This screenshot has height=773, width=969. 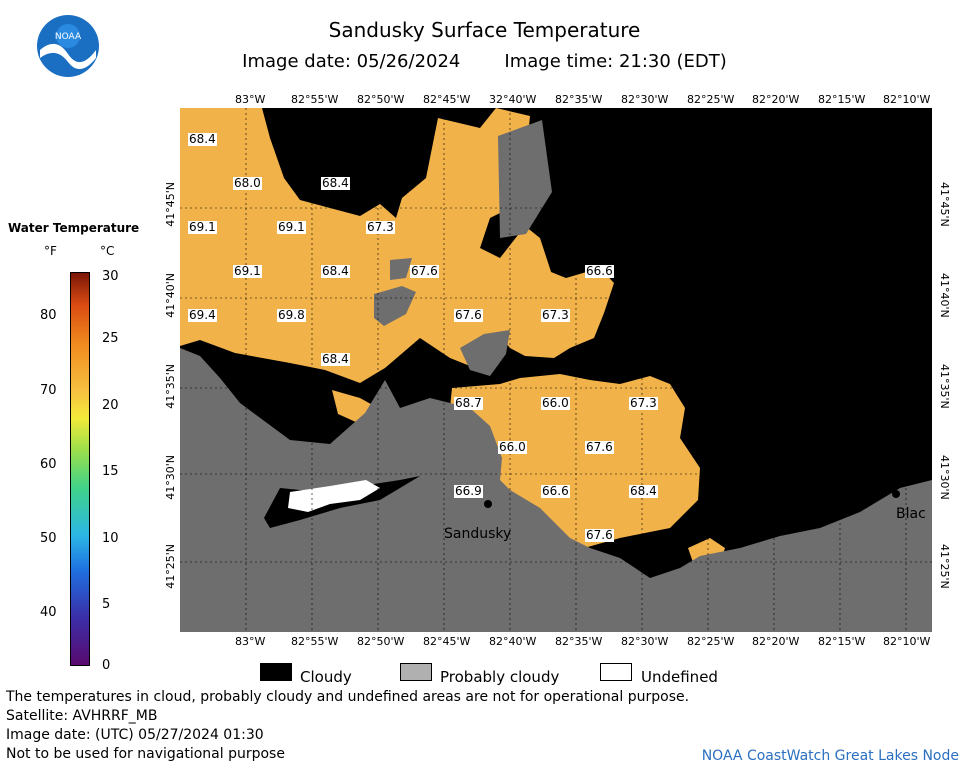 I want to click on lon-label-top: 82°20'W, so click(x=776, y=99).